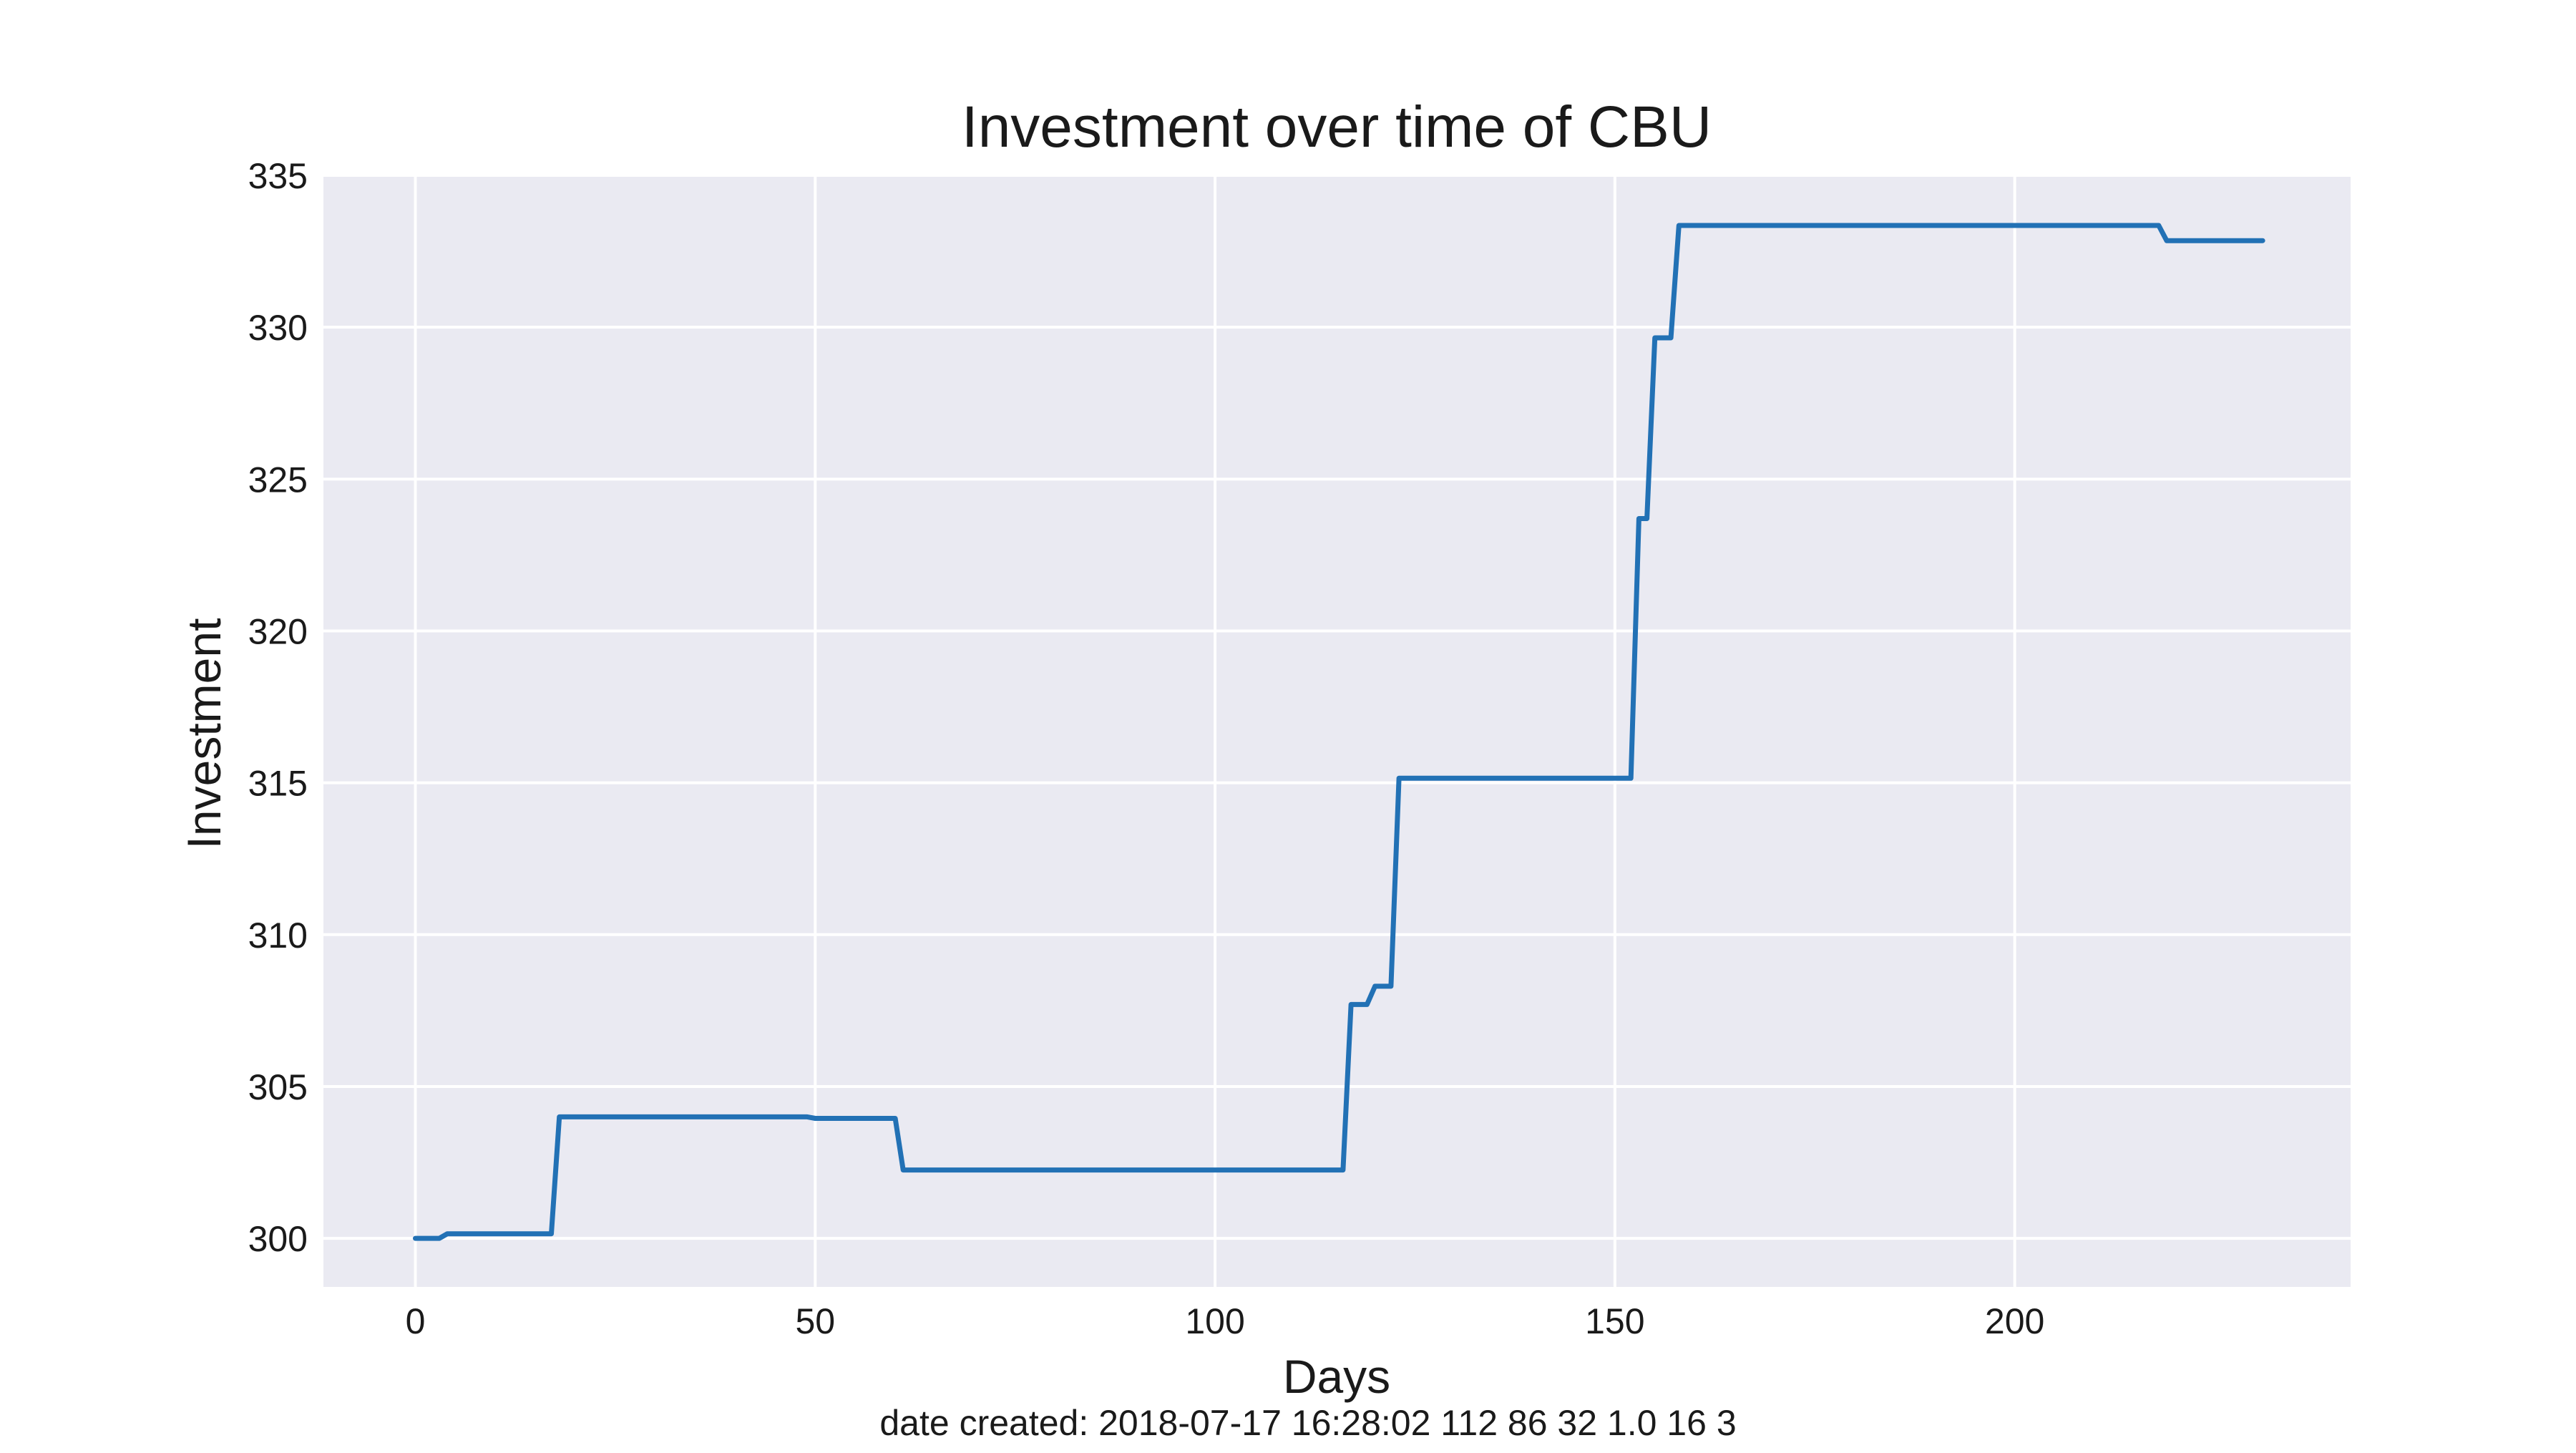 This screenshot has height=1453, width=2576. I want to click on chart-title: Investment over time of CBU, so click(1337, 127).